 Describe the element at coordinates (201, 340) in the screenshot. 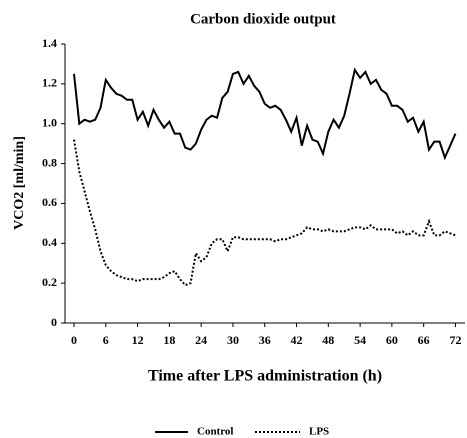

I see `x-tick-label: 24` at that location.